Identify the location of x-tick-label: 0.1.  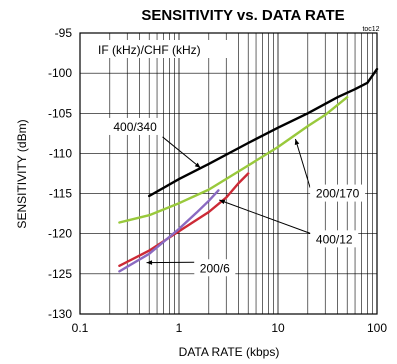
(80, 328).